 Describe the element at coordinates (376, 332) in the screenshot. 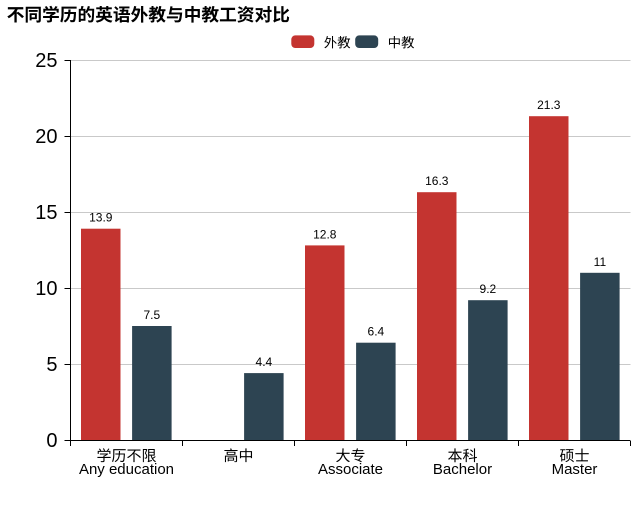

I see `svg-text: 6.4` at that location.